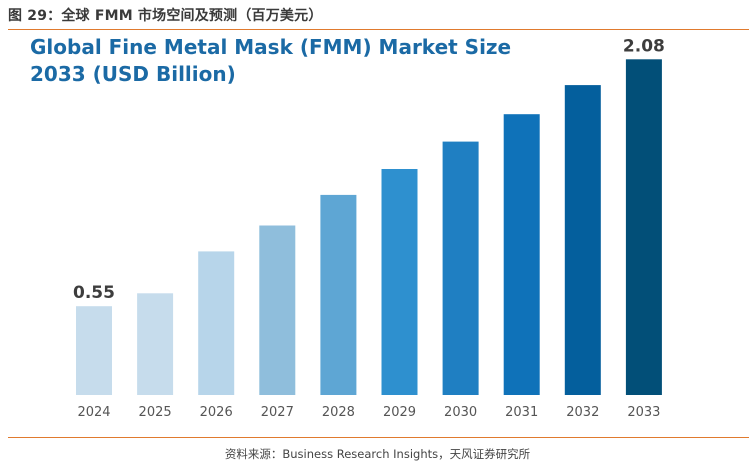 The image size is (755, 469). Describe the element at coordinates (460, 412) in the screenshot. I see `x-tick-2030: 2030` at that location.